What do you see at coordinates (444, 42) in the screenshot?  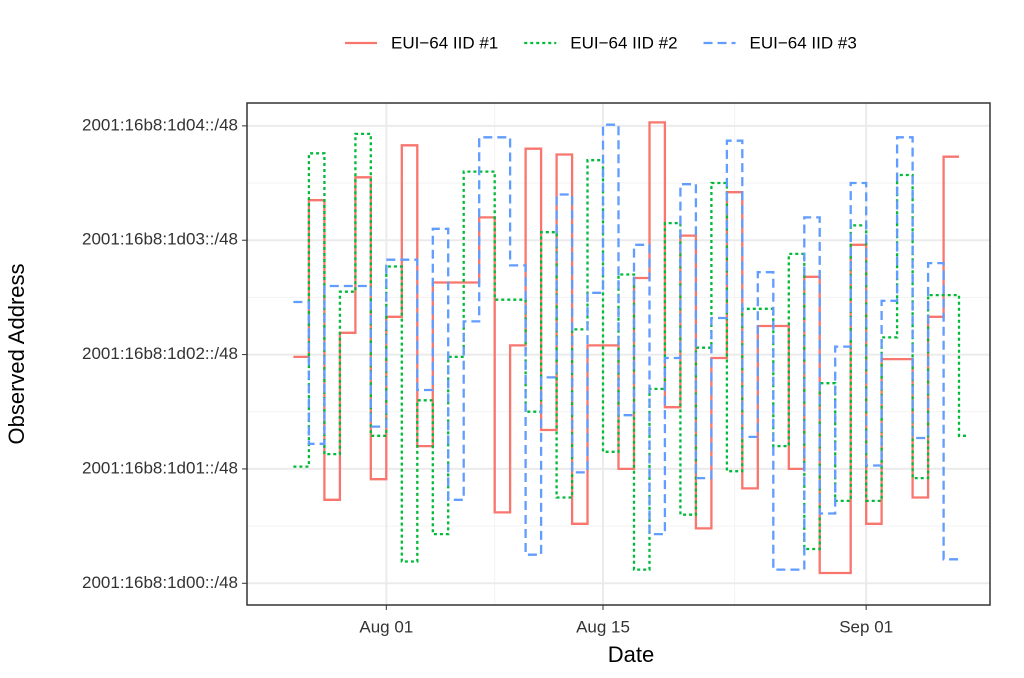 I see `legend-label: EUI−64 IID #1` at bounding box center [444, 42].